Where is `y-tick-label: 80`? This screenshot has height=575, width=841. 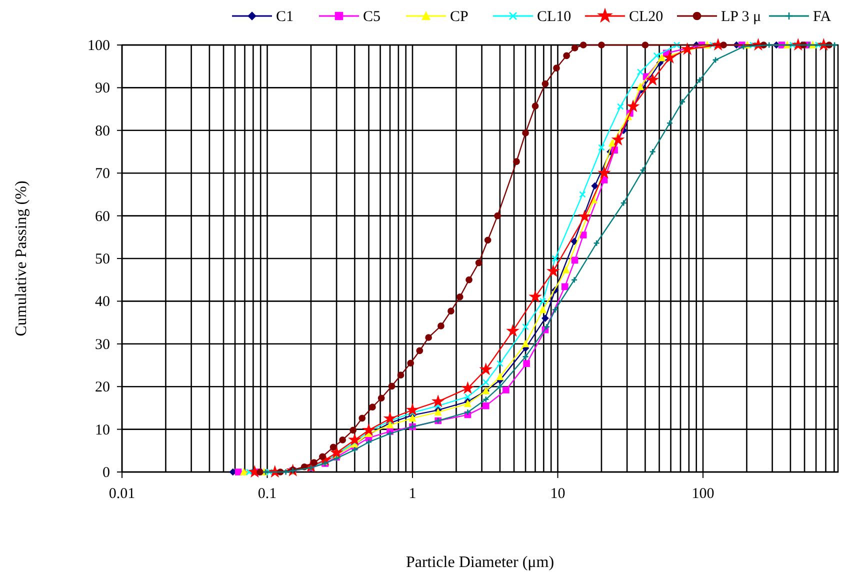 y-tick-label: 80 is located at coordinates (102, 131).